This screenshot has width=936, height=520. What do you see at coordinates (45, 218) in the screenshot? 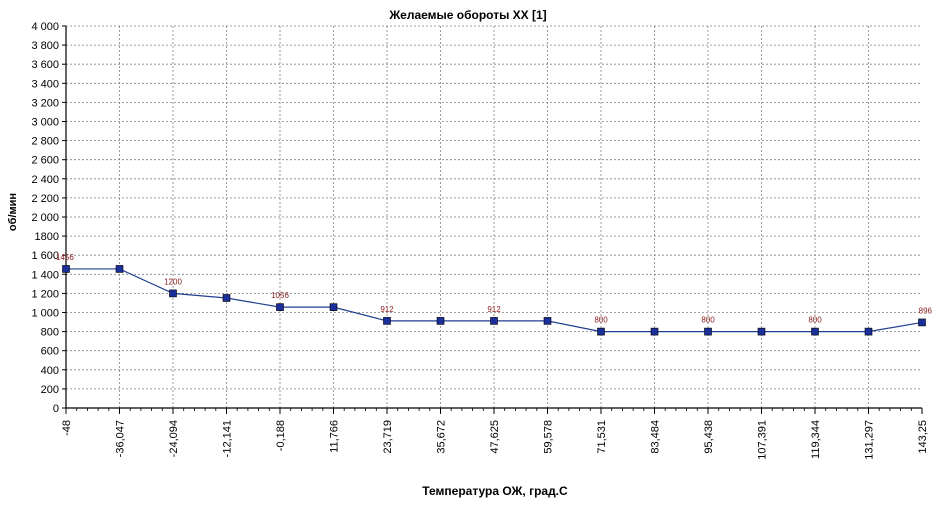
I see `y-tick-label: 2 000` at bounding box center [45, 218].